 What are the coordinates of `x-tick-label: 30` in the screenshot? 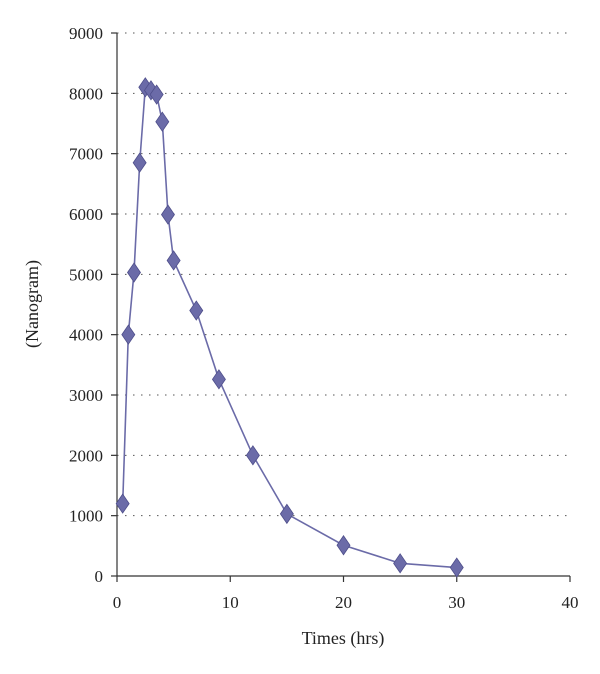 It's located at (456, 602).